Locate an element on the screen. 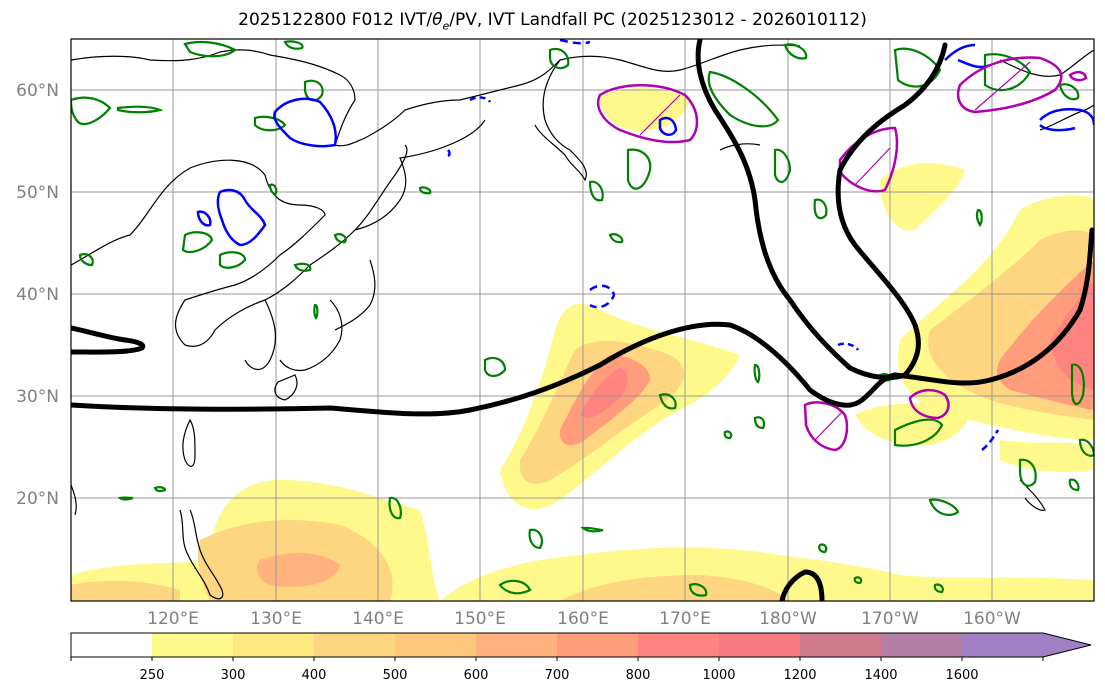 The height and width of the screenshot is (694, 1105). lon-label-180w: 180°W is located at coordinates (788, 619).